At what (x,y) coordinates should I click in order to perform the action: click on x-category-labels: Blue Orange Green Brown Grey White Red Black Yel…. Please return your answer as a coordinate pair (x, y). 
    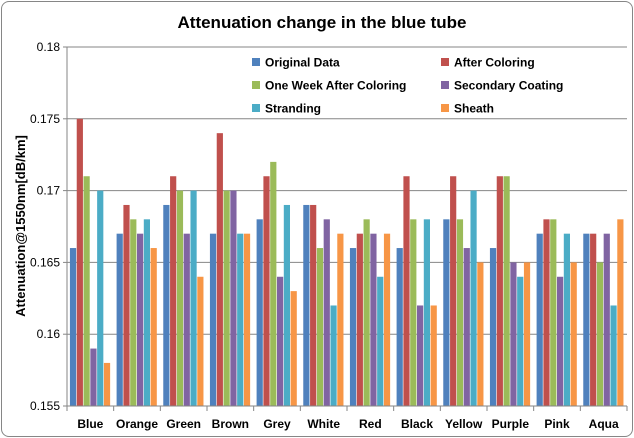
    Looking at the image, I should click on (348, 424).